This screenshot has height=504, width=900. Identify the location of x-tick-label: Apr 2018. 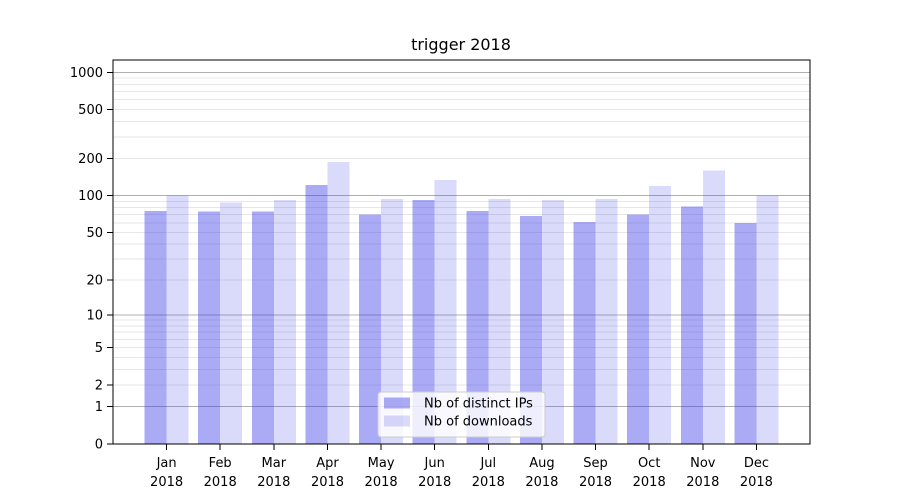
(327, 473).